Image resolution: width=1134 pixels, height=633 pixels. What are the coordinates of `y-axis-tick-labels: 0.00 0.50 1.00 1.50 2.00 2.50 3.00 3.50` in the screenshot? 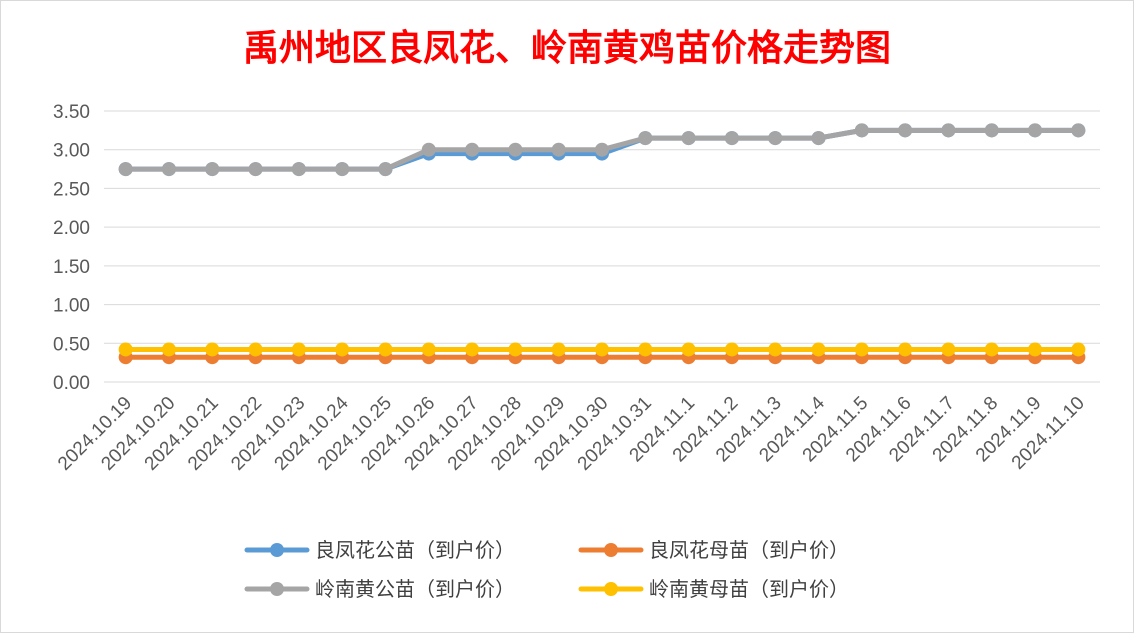 It's located at (71, 248).